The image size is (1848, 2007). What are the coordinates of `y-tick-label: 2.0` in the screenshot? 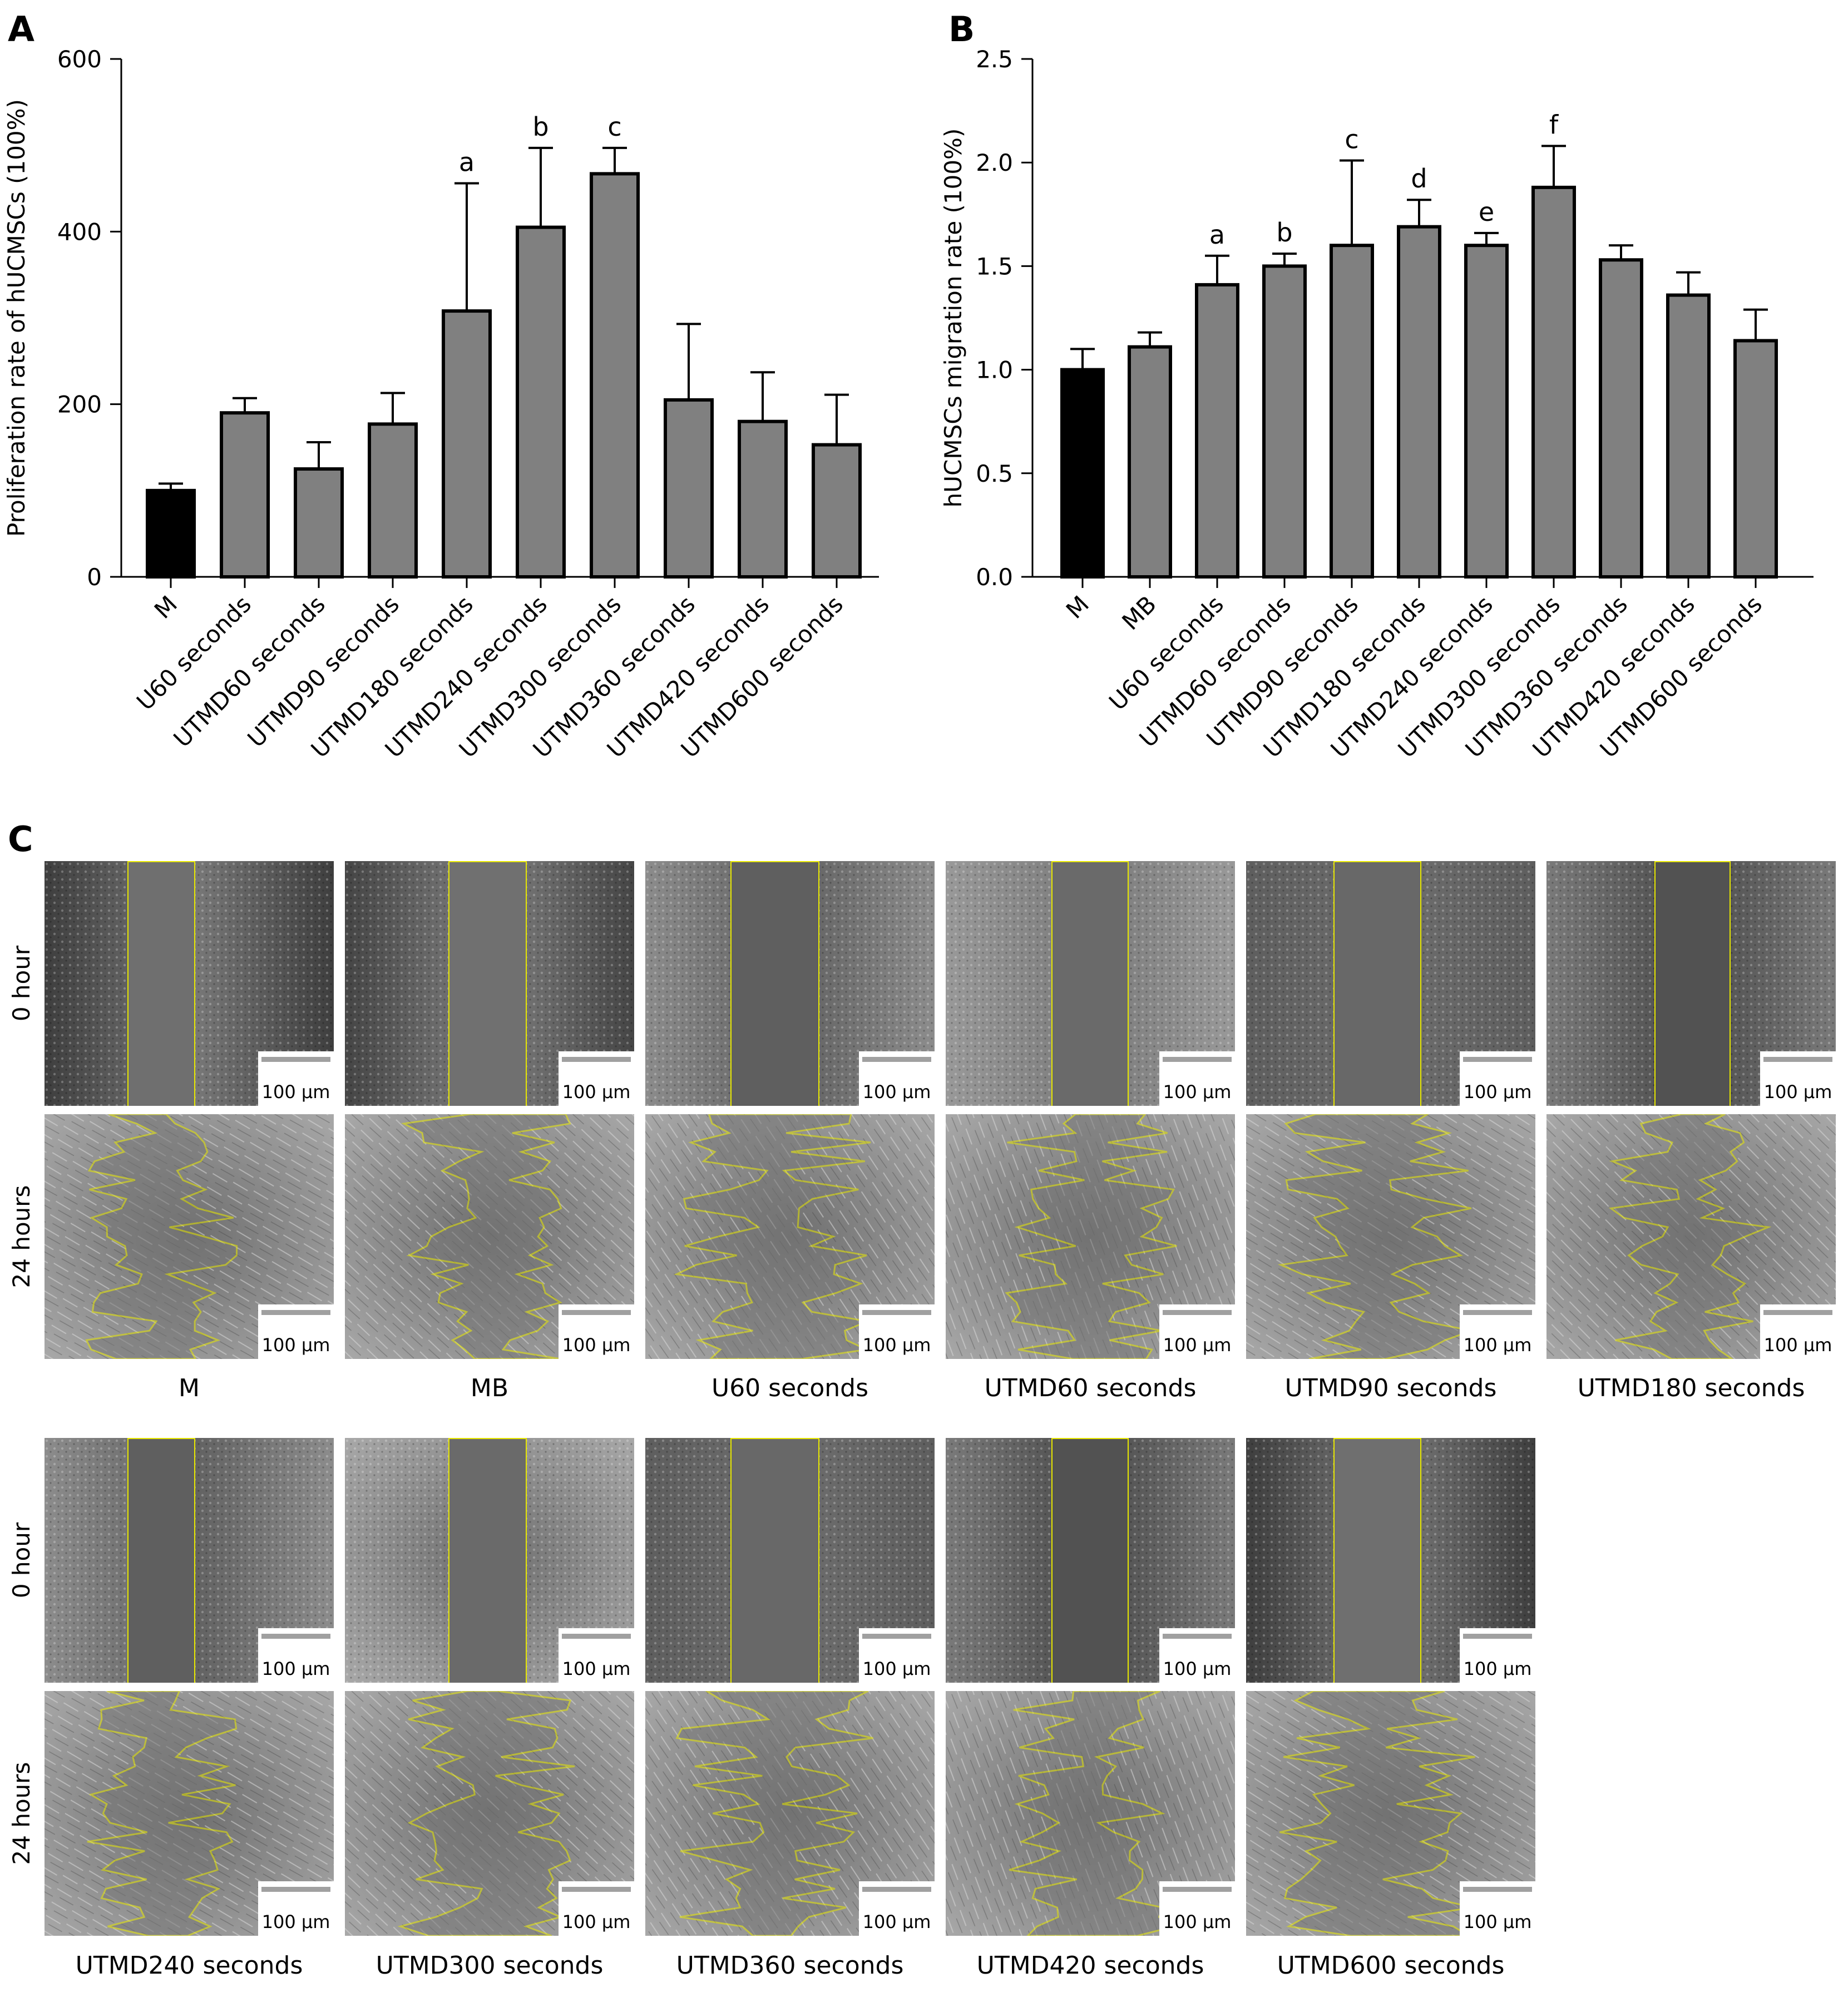 It's located at (994, 162).